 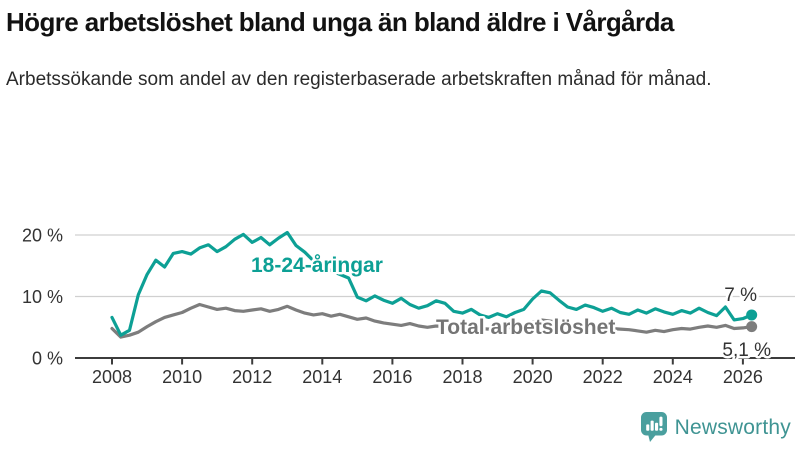 What do you see at coordinates (432, 320) in the screenshot?
I see `series-line` at bounding box center [432, 320].